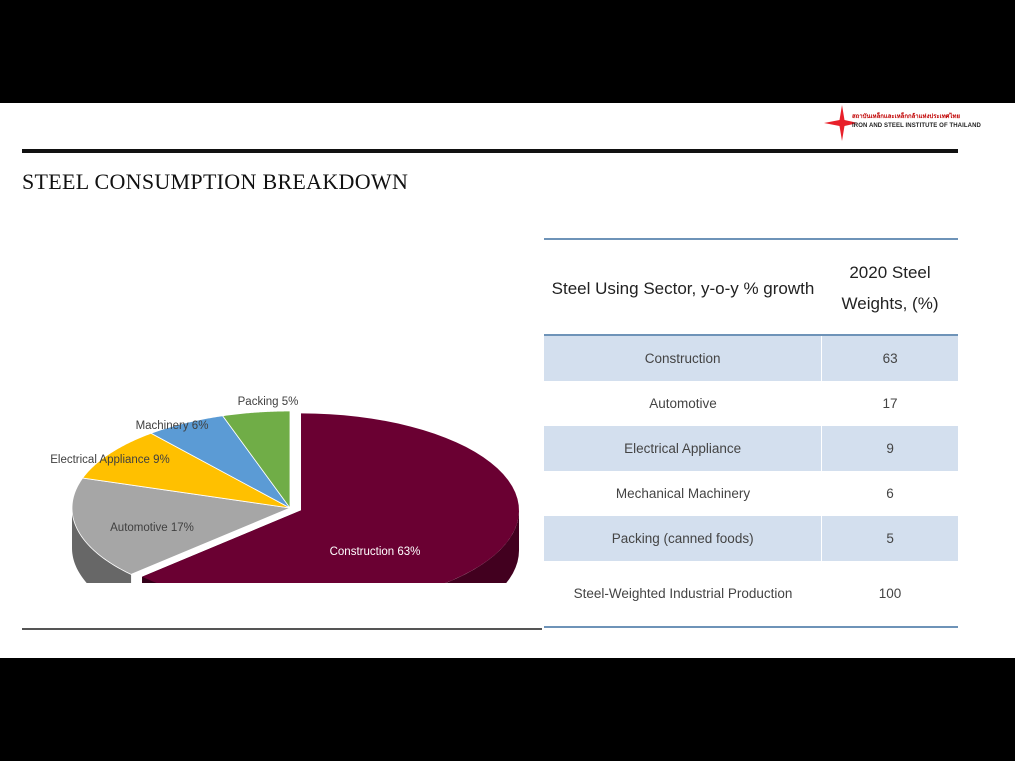 The width and height of the screenshot is (1015, 761). I want to click on pie-slice-electrical-appliance, so click(186, 470).